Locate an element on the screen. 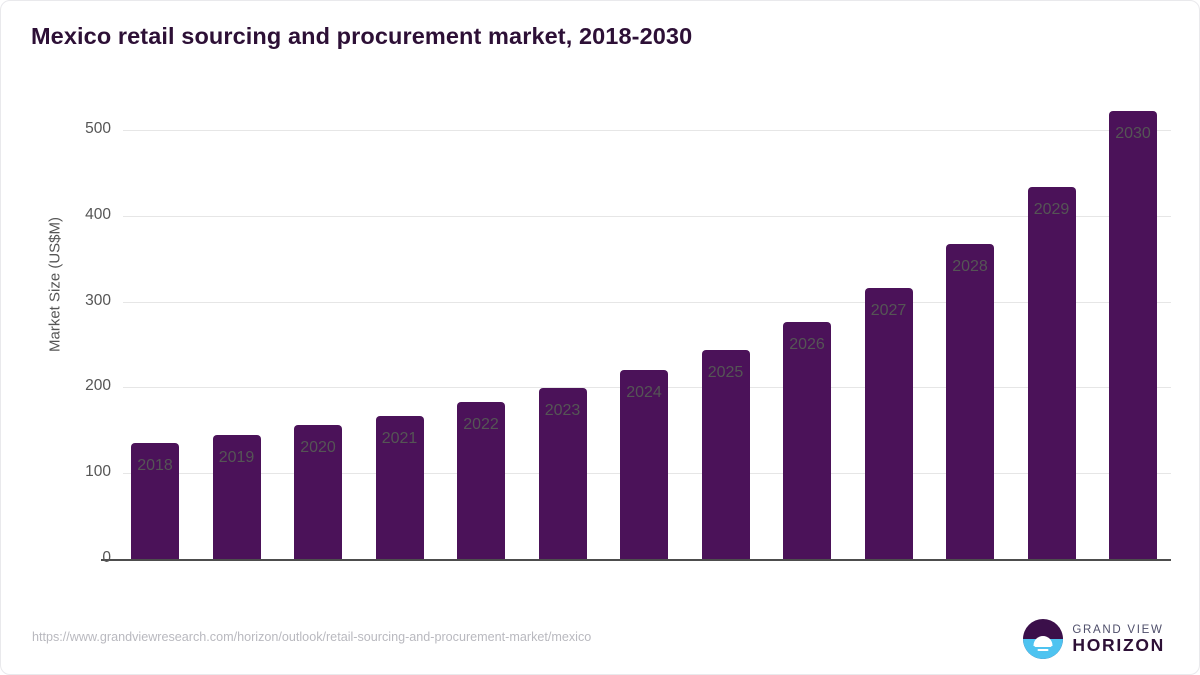 This screenshot has width=1200, height=675. x-tick-label: 2018 is located at coordinates (155, 466).